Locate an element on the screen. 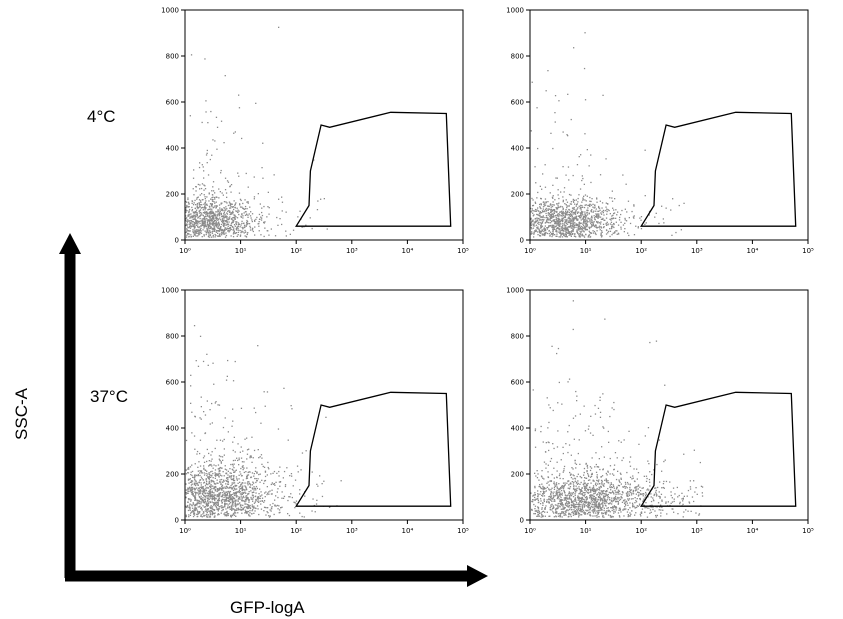 The width and height of the screenshot is (843, 619). x-tick-label: 10¹ is located at coordinates (241, 251).